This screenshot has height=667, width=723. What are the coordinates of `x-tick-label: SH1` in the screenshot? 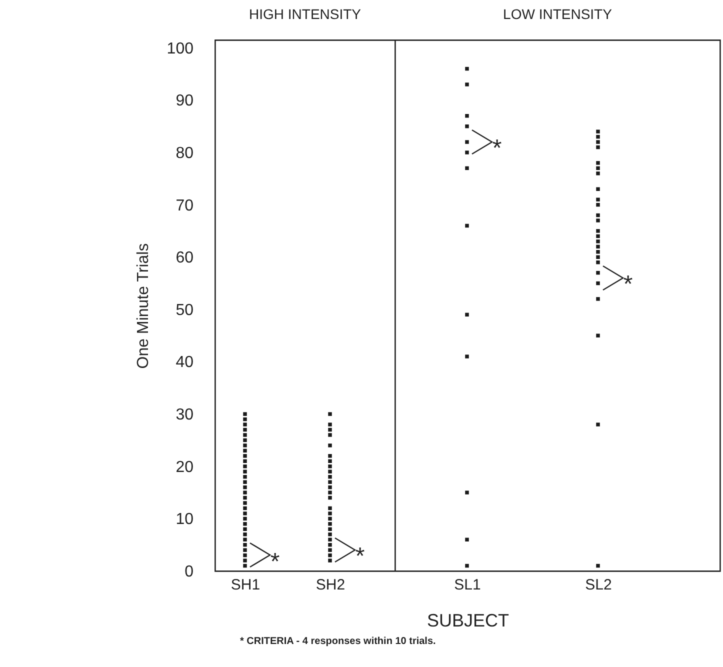 It's located at (245, 585).